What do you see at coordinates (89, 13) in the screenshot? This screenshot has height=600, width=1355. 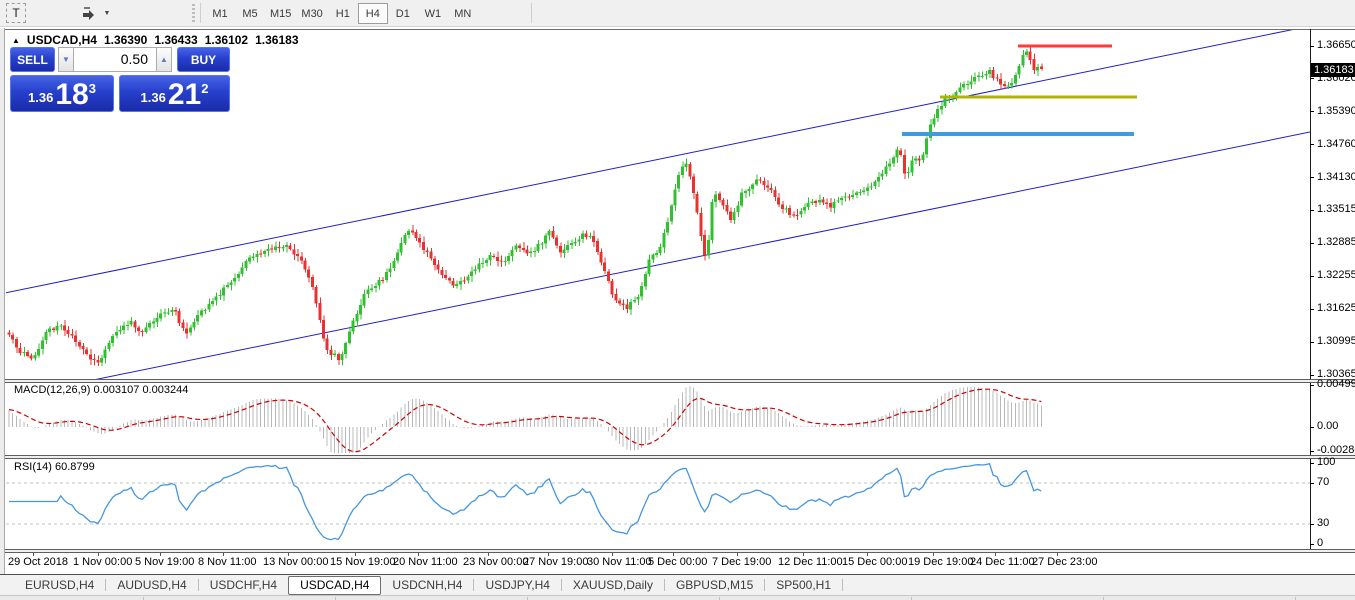 I see `arrange-arrows-icon` at bounding box center [89, 13].